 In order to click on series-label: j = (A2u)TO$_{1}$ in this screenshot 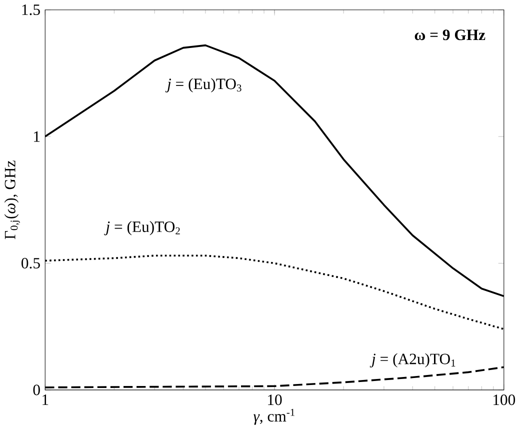, I will do `click(413, 360)`.